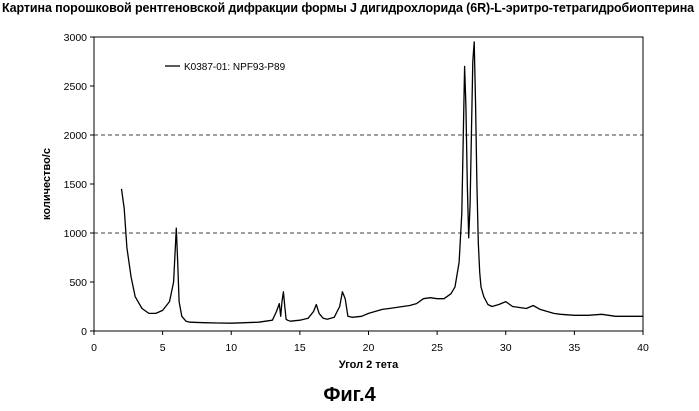  Describe the element at coordinates (76, 234) in the screenshot. I see `y-tick-label: 1000` at that location.